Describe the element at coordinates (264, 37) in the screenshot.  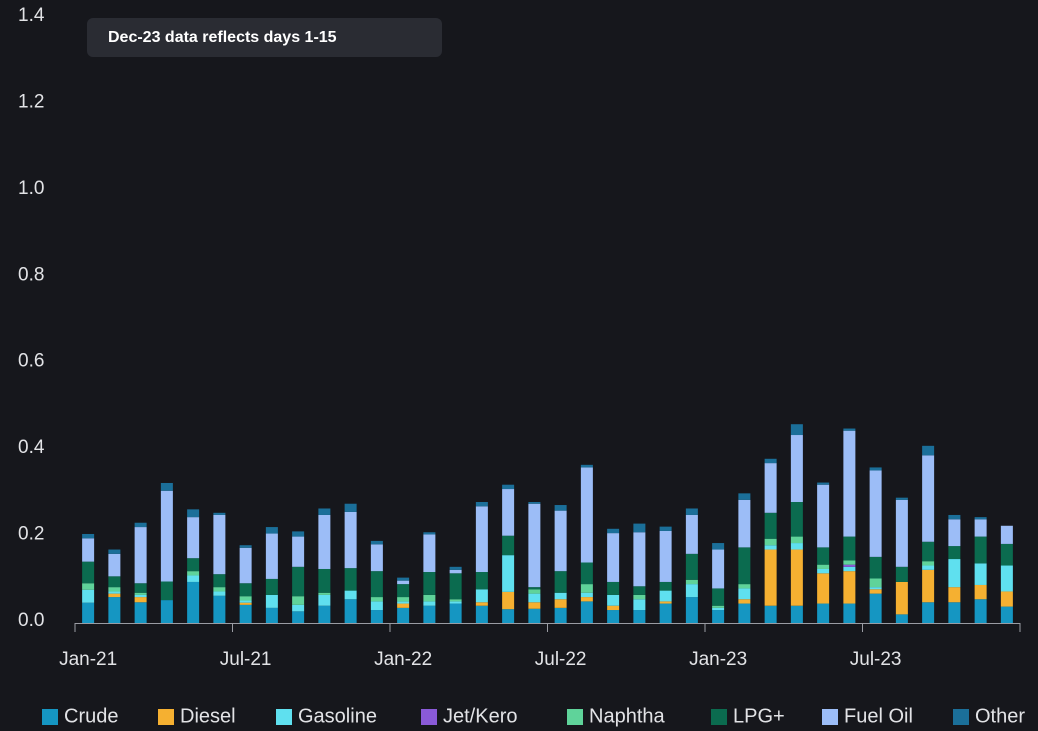
I see `annotation-box` at that location.